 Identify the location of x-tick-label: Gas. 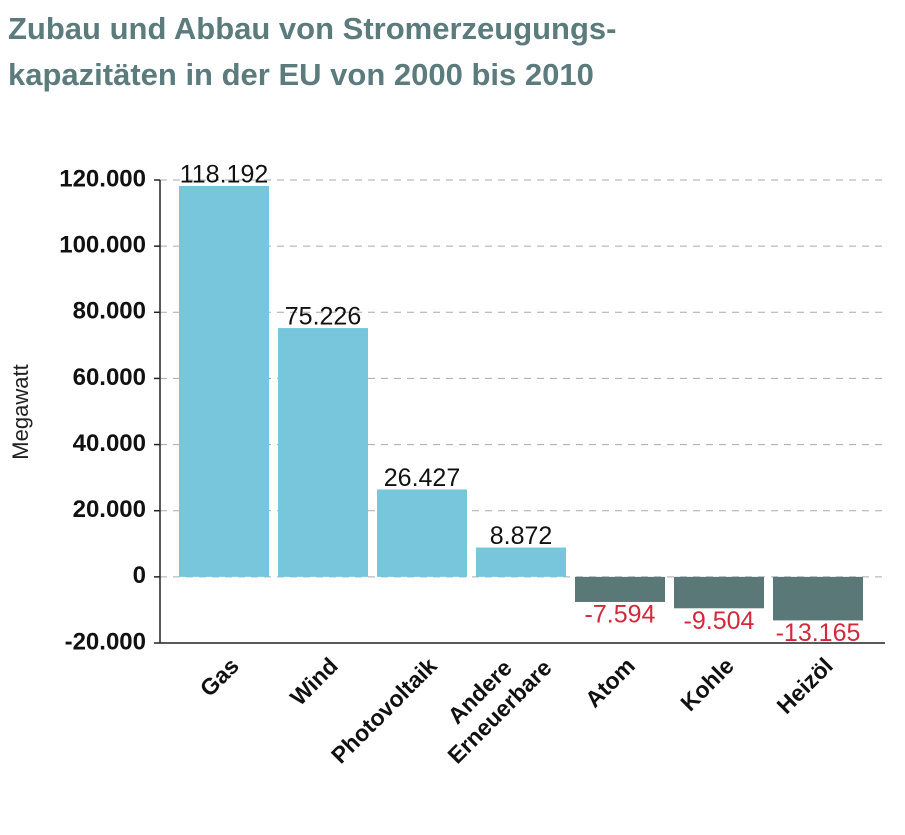
(219, 676).